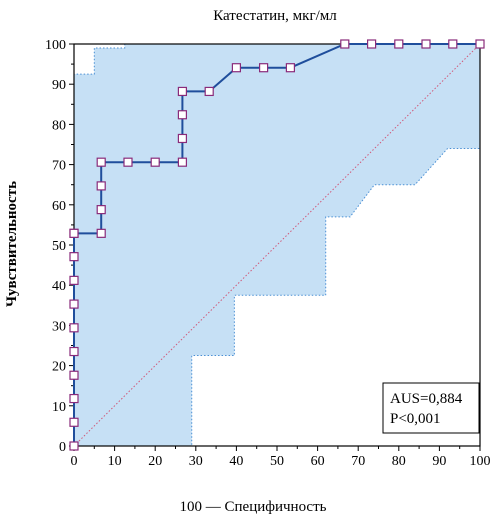 This screenshot has width=502, height=519. I want to click on y-tick-label: 0, so click(62, 447).